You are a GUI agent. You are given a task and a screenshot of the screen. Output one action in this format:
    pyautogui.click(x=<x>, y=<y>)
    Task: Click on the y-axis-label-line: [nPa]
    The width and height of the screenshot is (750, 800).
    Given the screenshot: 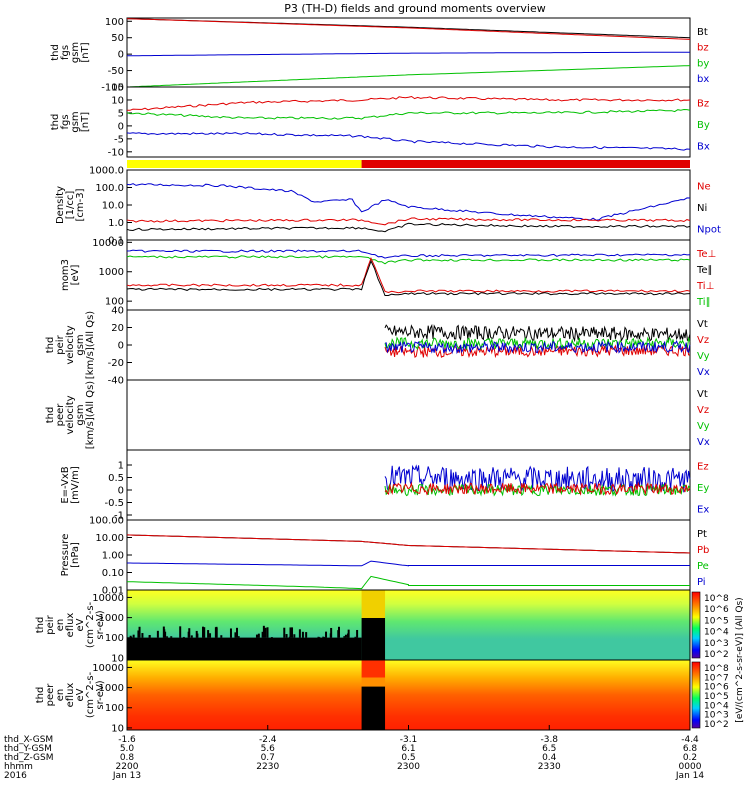 What is the action you would take?
    pyautogui.click(x=75, y=555)
    